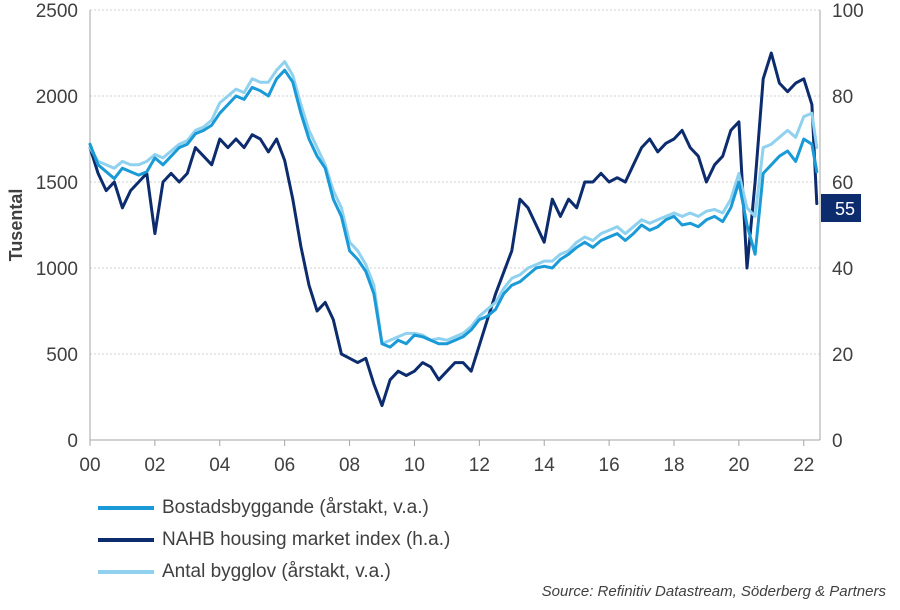 Image resolution: width=900 pixels, height=610 pixels. Describe the element at coordinates (16, 225) in the screenshot. I see `y-axis-label: Tusental` at that location.